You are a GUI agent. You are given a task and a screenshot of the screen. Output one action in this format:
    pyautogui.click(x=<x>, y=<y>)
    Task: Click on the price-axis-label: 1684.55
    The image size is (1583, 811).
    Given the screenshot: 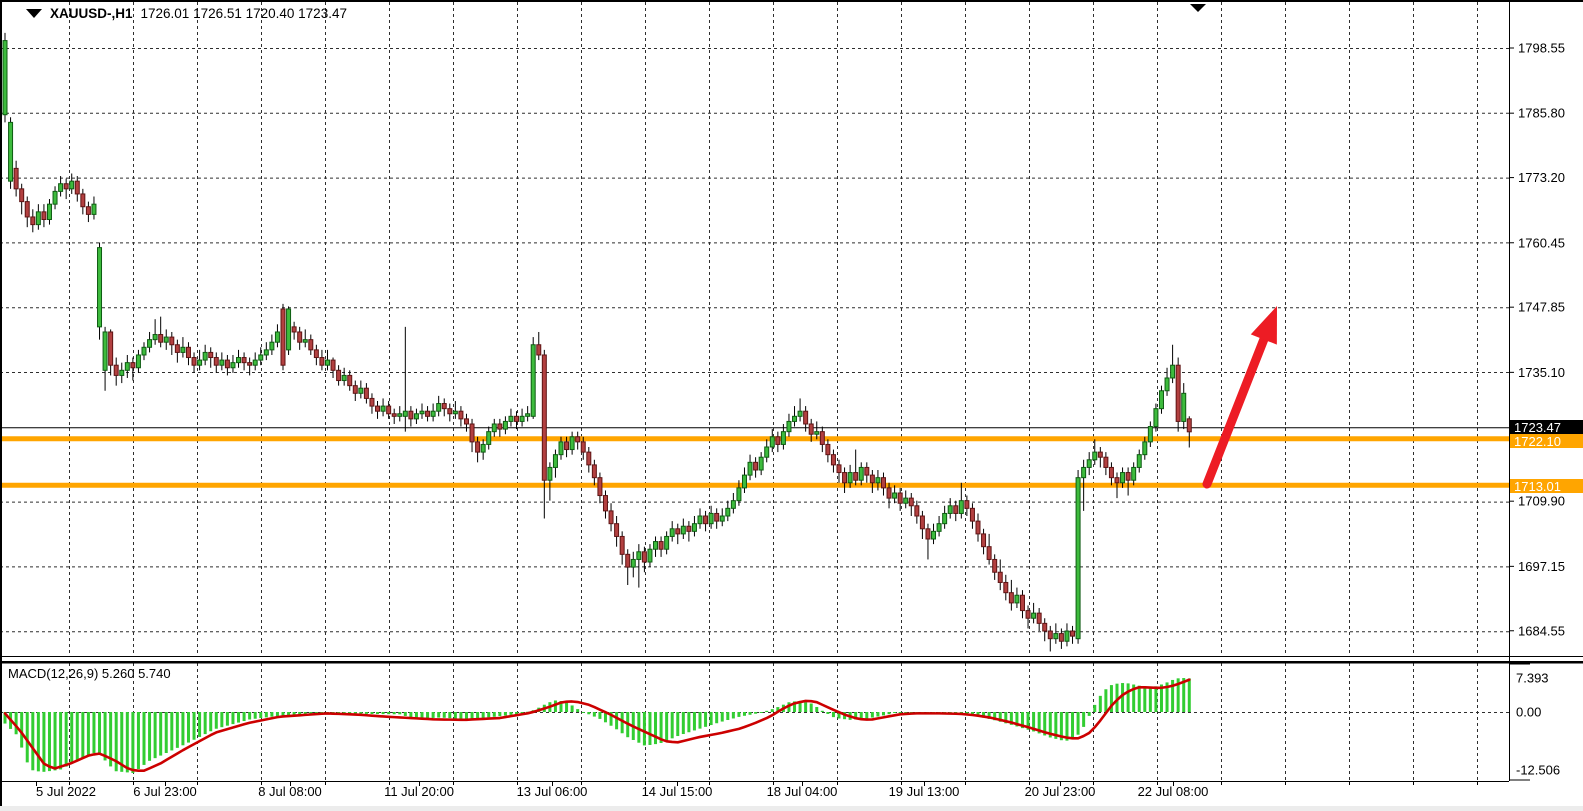 What is the action you would take?
    pyautogui.click(x=1541, y=630)
    